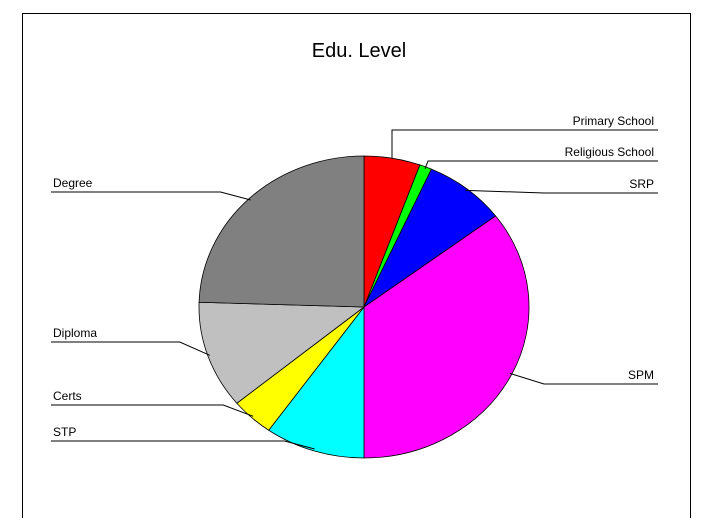 Image resolution: width=711 pixels, height=518 pixels. Describe the element at coordinates (281, 231) in the screenshot. I see `pie-slice-degree` at that location.